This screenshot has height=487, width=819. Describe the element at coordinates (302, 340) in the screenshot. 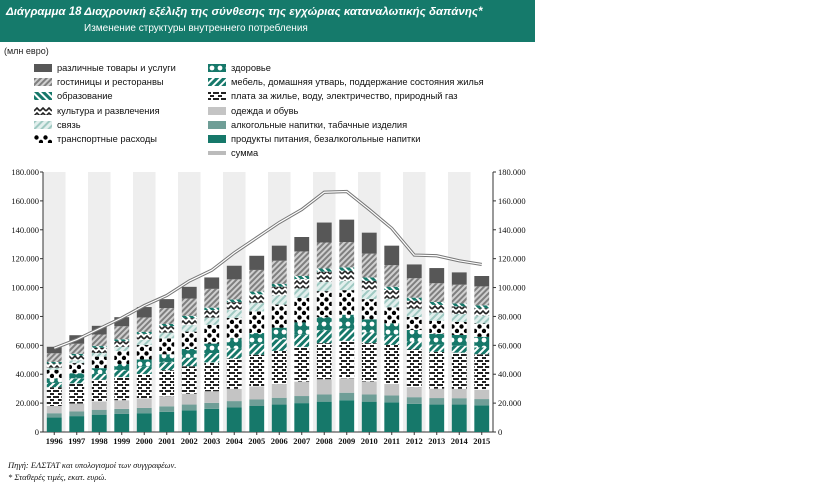

I see `bar-segment-мебель-домашняя-утварь-поддержание-состояния-жилья-2007` at that location.